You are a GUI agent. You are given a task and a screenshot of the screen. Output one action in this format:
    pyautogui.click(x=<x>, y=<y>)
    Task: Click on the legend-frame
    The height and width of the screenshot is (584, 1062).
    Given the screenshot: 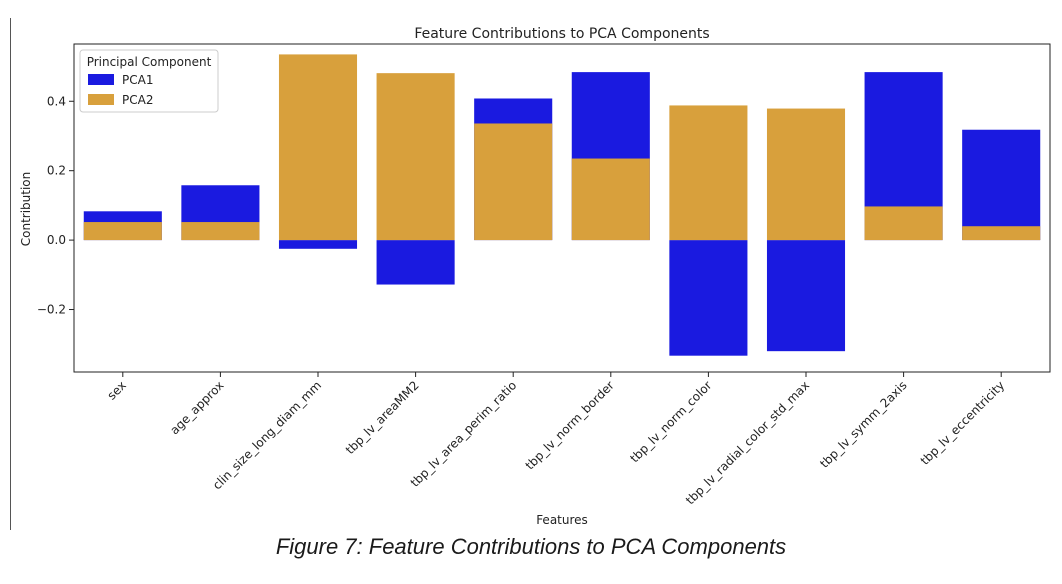 What is the action you would take?
    pyautogui.click(x=149, y=81)
    